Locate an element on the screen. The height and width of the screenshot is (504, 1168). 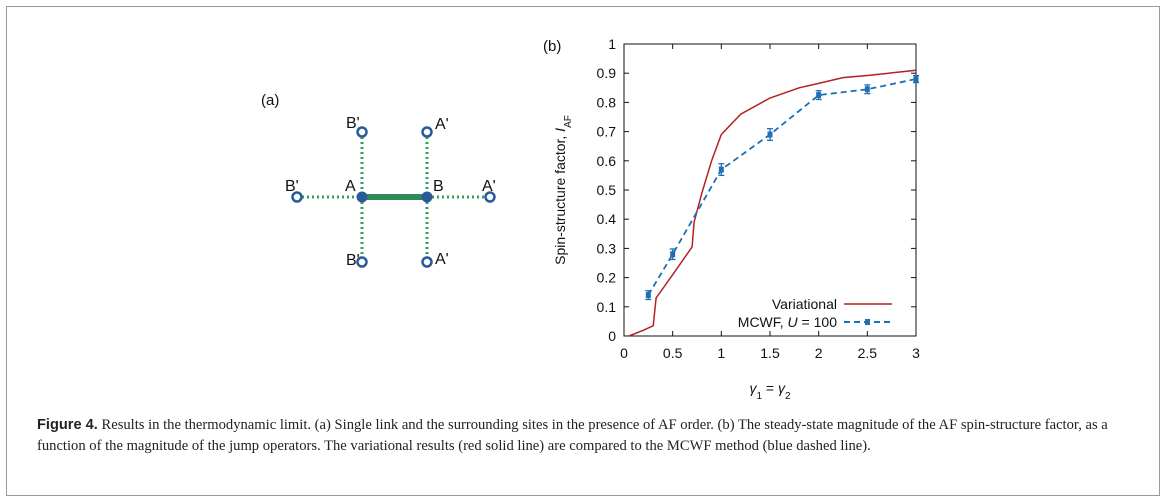
x-tick-label: 0 is located at coordinates (624, 353).